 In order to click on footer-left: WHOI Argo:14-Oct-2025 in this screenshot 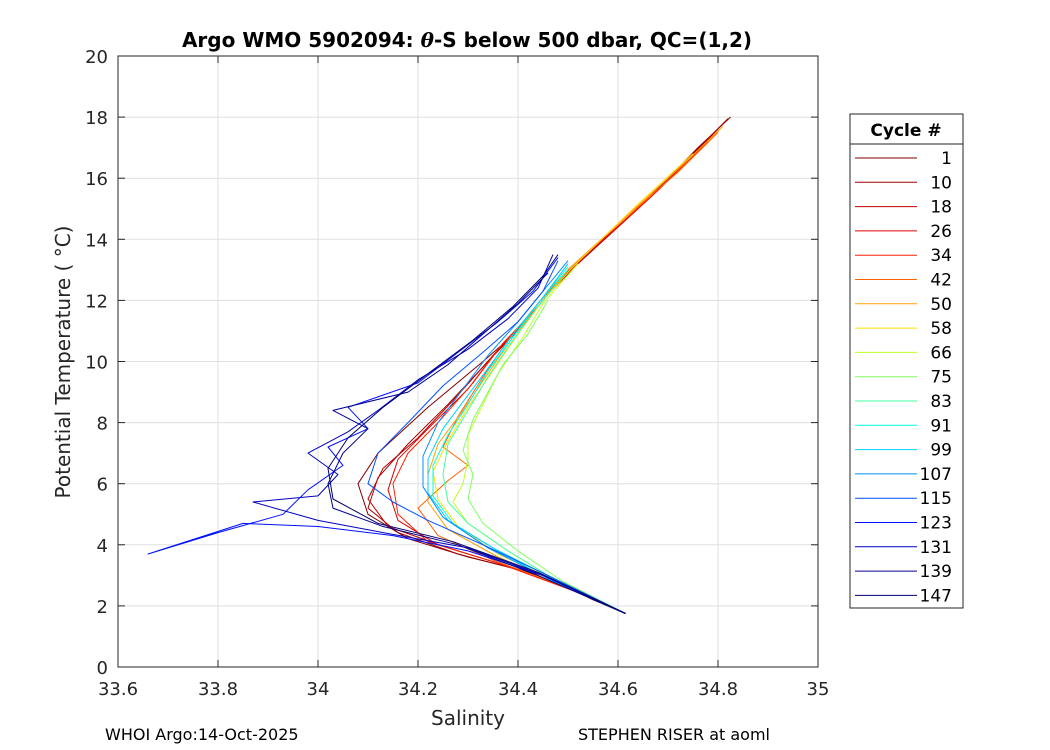, I will do `click(202, 734)`.